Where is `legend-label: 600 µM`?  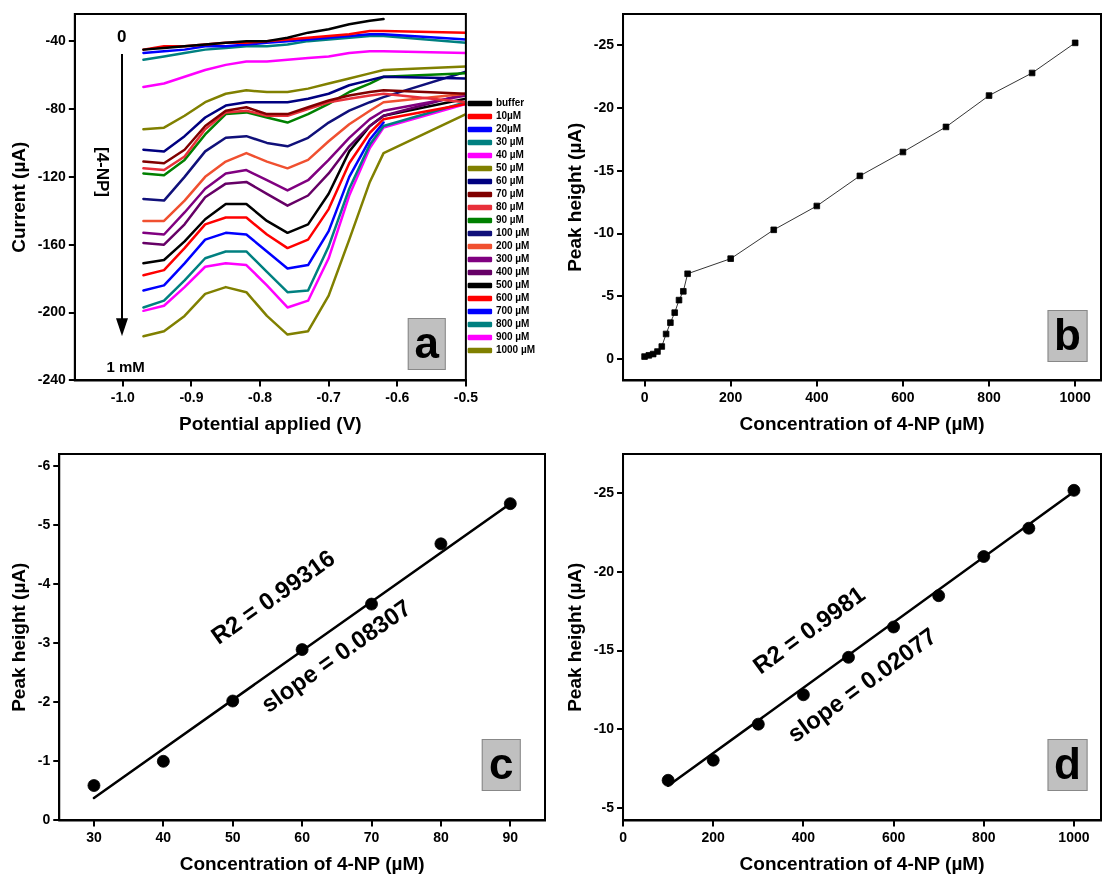 legend-label: 600 µM is located at coordinates (512, 298).